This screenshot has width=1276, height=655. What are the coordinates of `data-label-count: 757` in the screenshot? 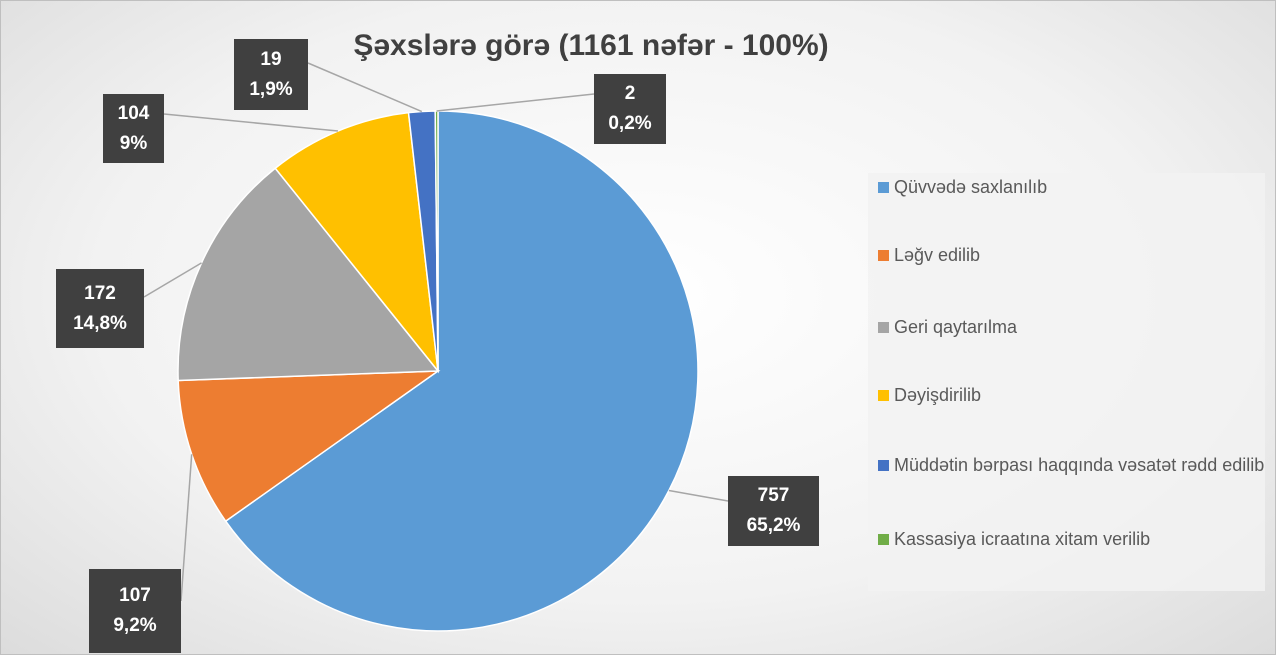 It's located at (773, 495).